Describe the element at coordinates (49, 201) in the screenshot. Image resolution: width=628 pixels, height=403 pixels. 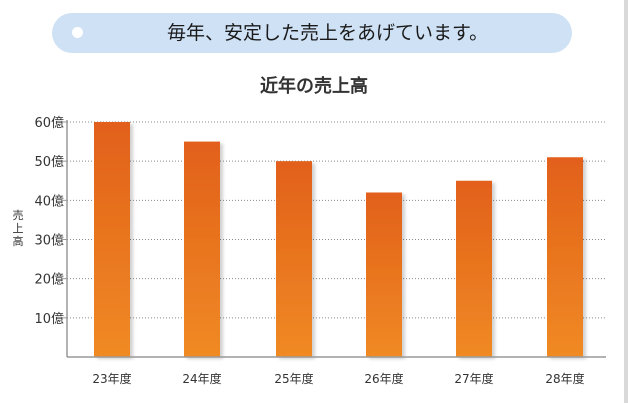
I see `y-tick-label: 40億` at that location.